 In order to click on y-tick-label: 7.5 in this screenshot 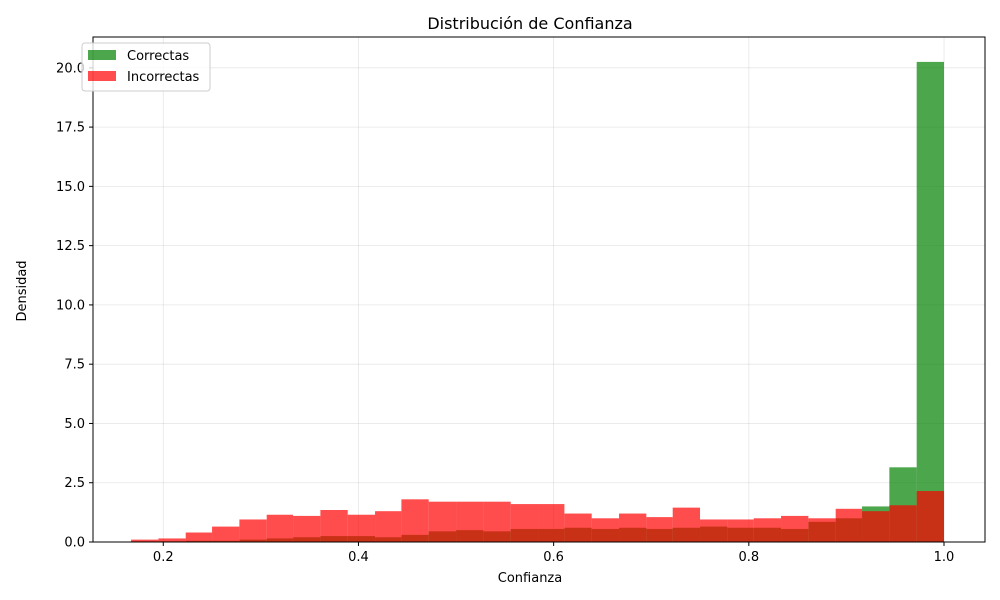, I will do `click(74, 365)`.